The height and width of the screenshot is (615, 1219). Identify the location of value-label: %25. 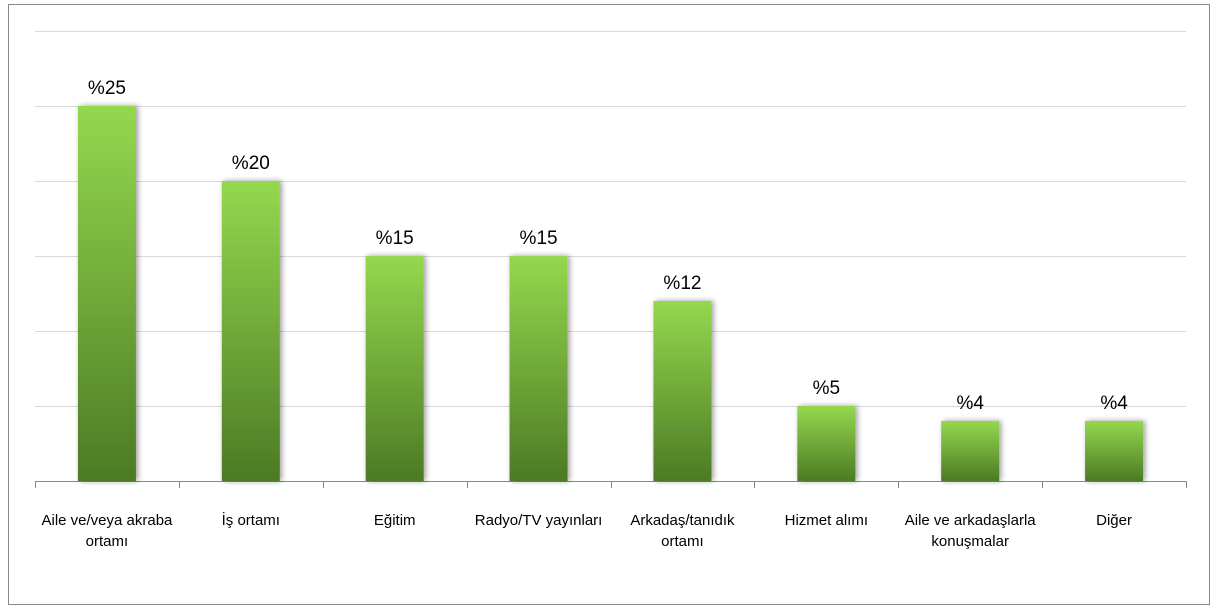
(107, 88).